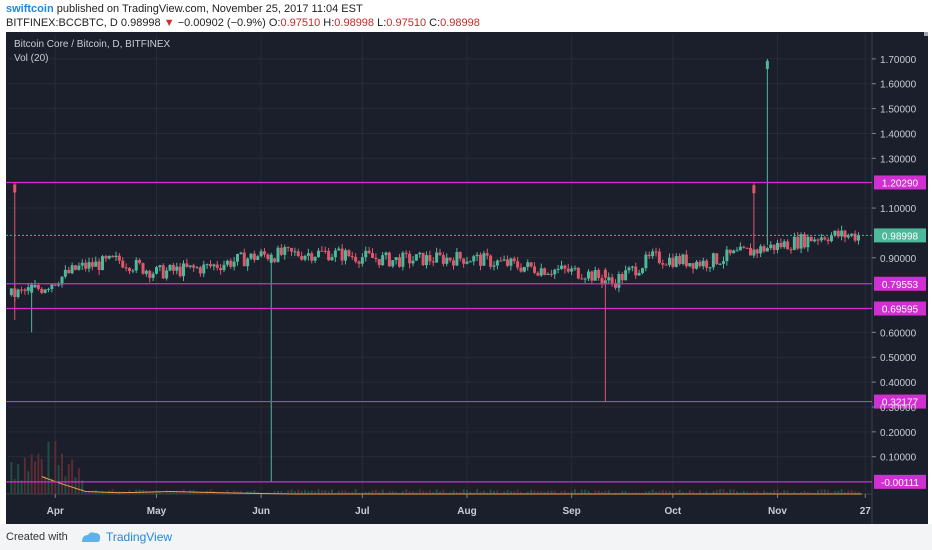  I want to click on x-tick-label: Jul, so click(362, 511).